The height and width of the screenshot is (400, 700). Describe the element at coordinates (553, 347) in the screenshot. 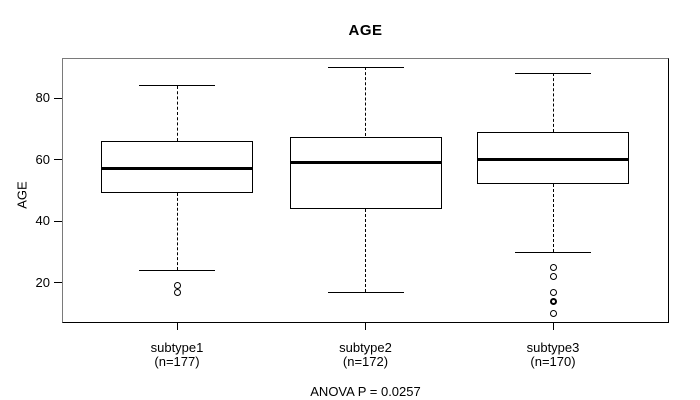

I see `x-group-name: subtype3` at that location.